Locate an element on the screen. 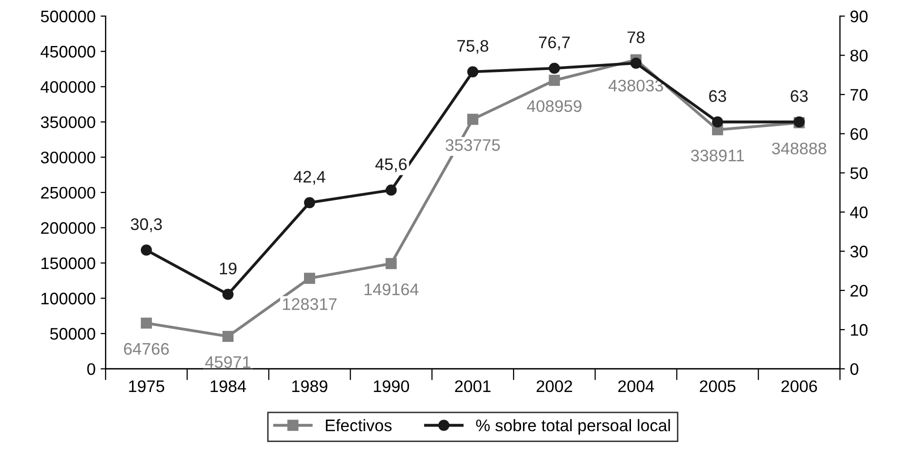 The image size is (918, 461). y-tick-label: 350000 is located at coordinates (68, 122).